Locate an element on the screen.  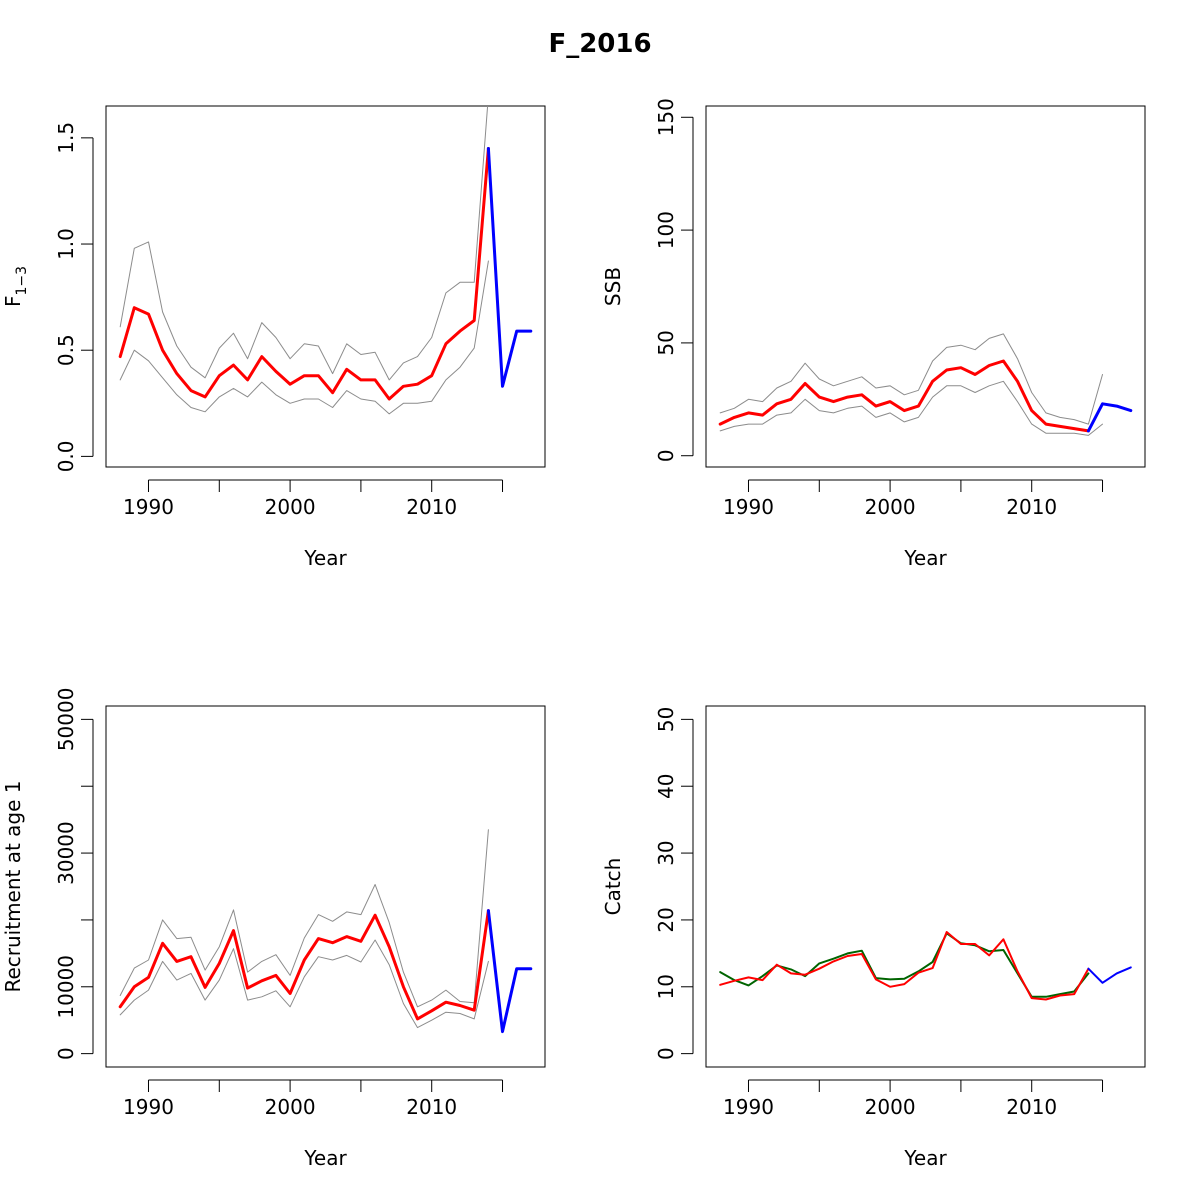
y-axis-label: Catch is located at coordinates (613, 887).